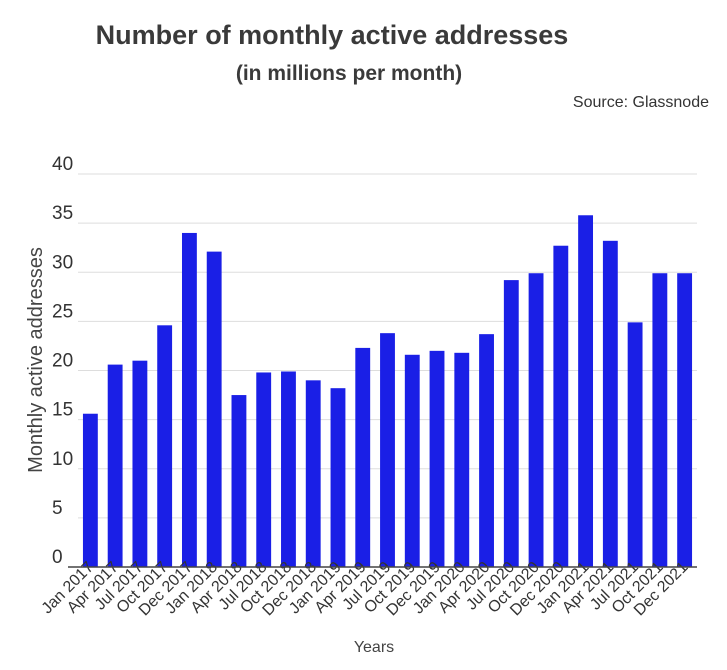 This screenshot has height=670, width=727. What do you see at coordinates (374, 647) in the screenshot?
I see `x-axis-label: Years` at bounding box center [374, 647].